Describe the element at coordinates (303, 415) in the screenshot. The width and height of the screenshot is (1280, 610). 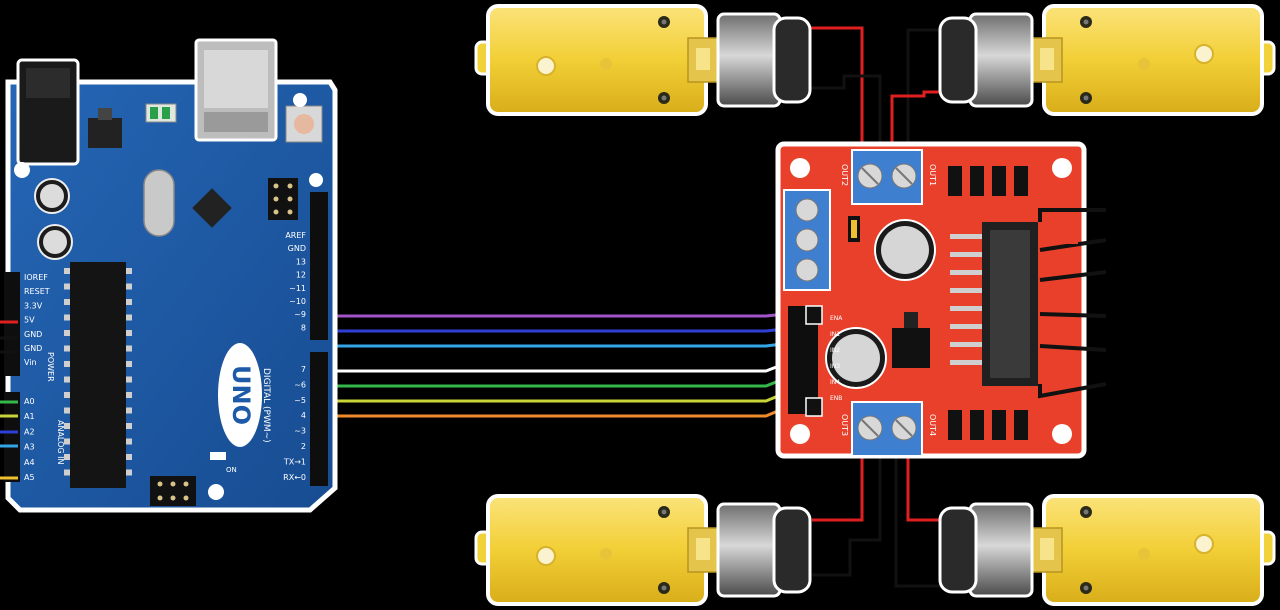
I see `digital-pin-label-bottom-3: 4` at that location.